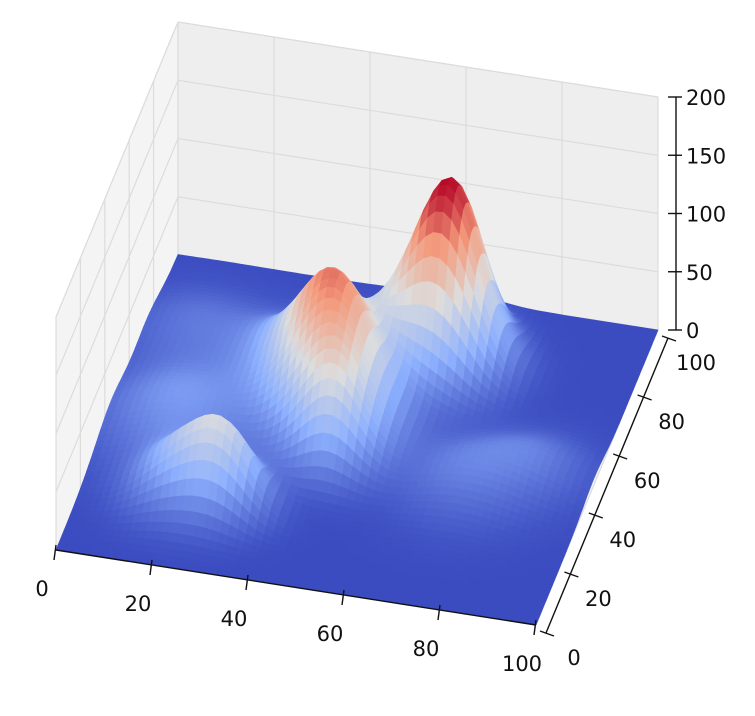 This screenshot has height=716, width=755. I want to click on x-axis-line, so click(296, 587).